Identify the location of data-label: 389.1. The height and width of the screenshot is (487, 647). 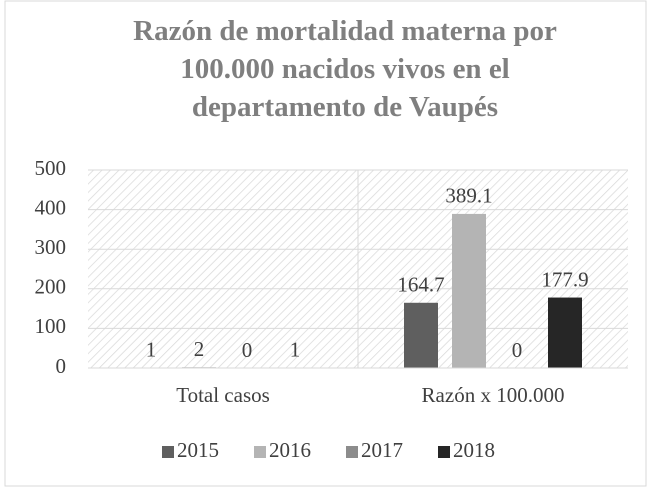
(468, 196).